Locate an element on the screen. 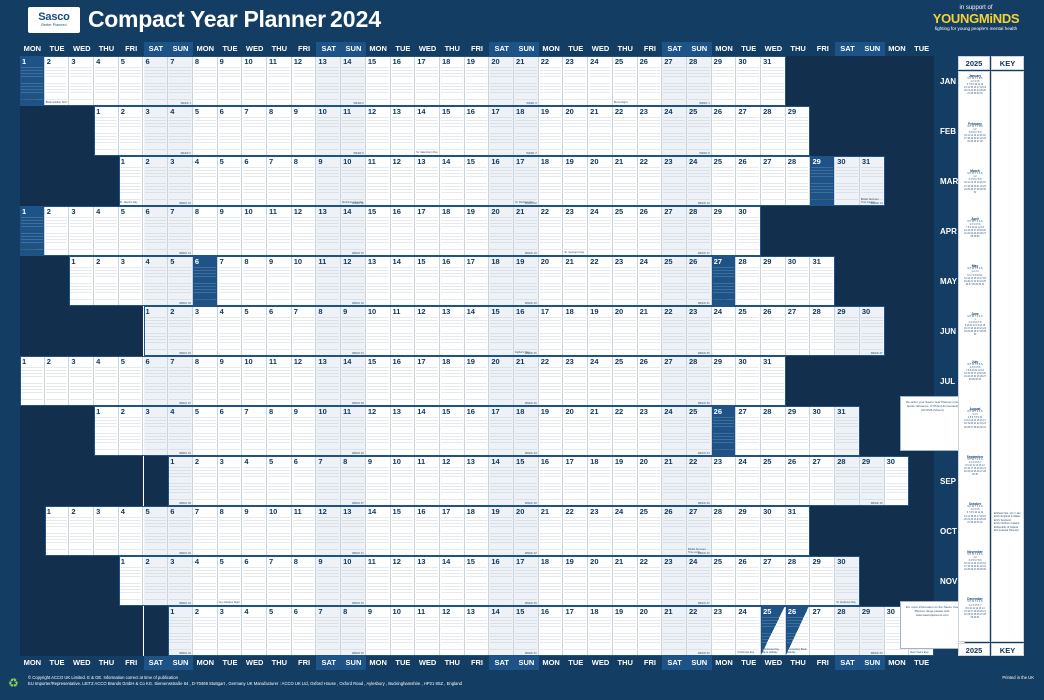  day-cell: 14 WEEK 15 is located at coordinates (353, 231).